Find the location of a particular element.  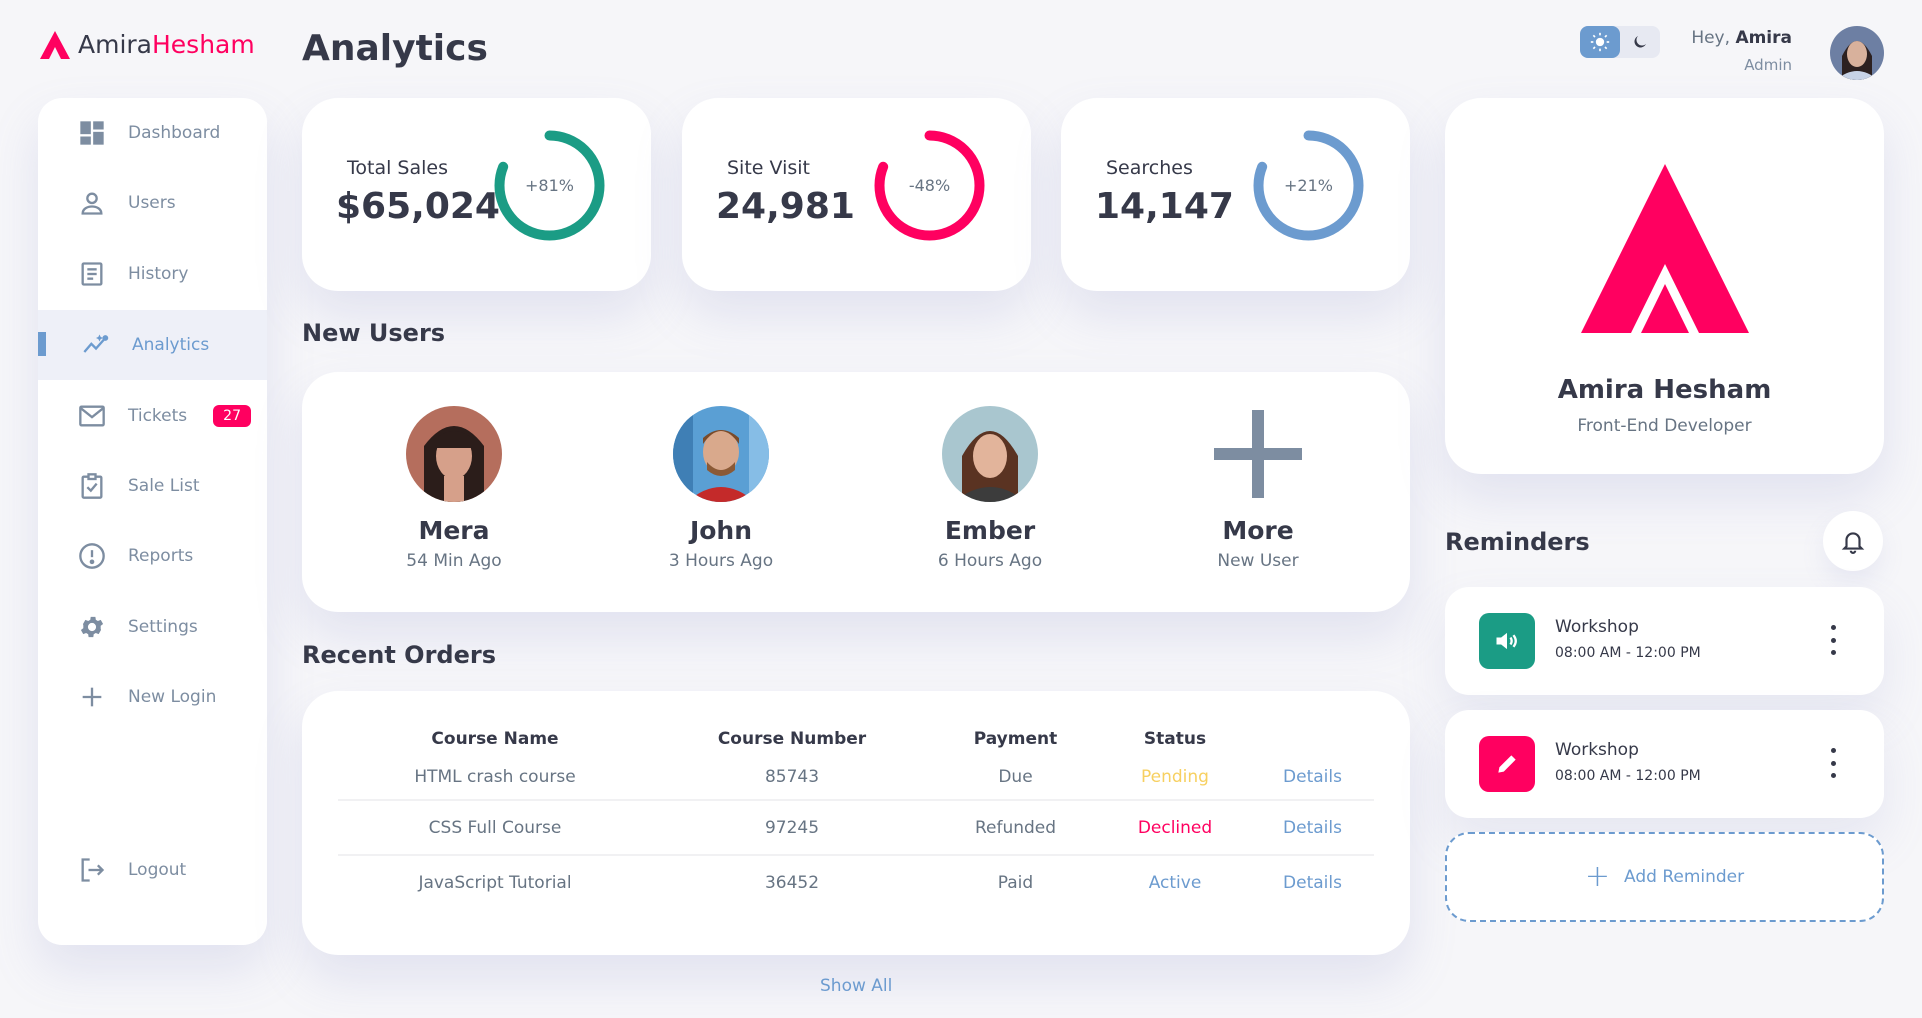

gear-icon is located at coordinates (92, 627).